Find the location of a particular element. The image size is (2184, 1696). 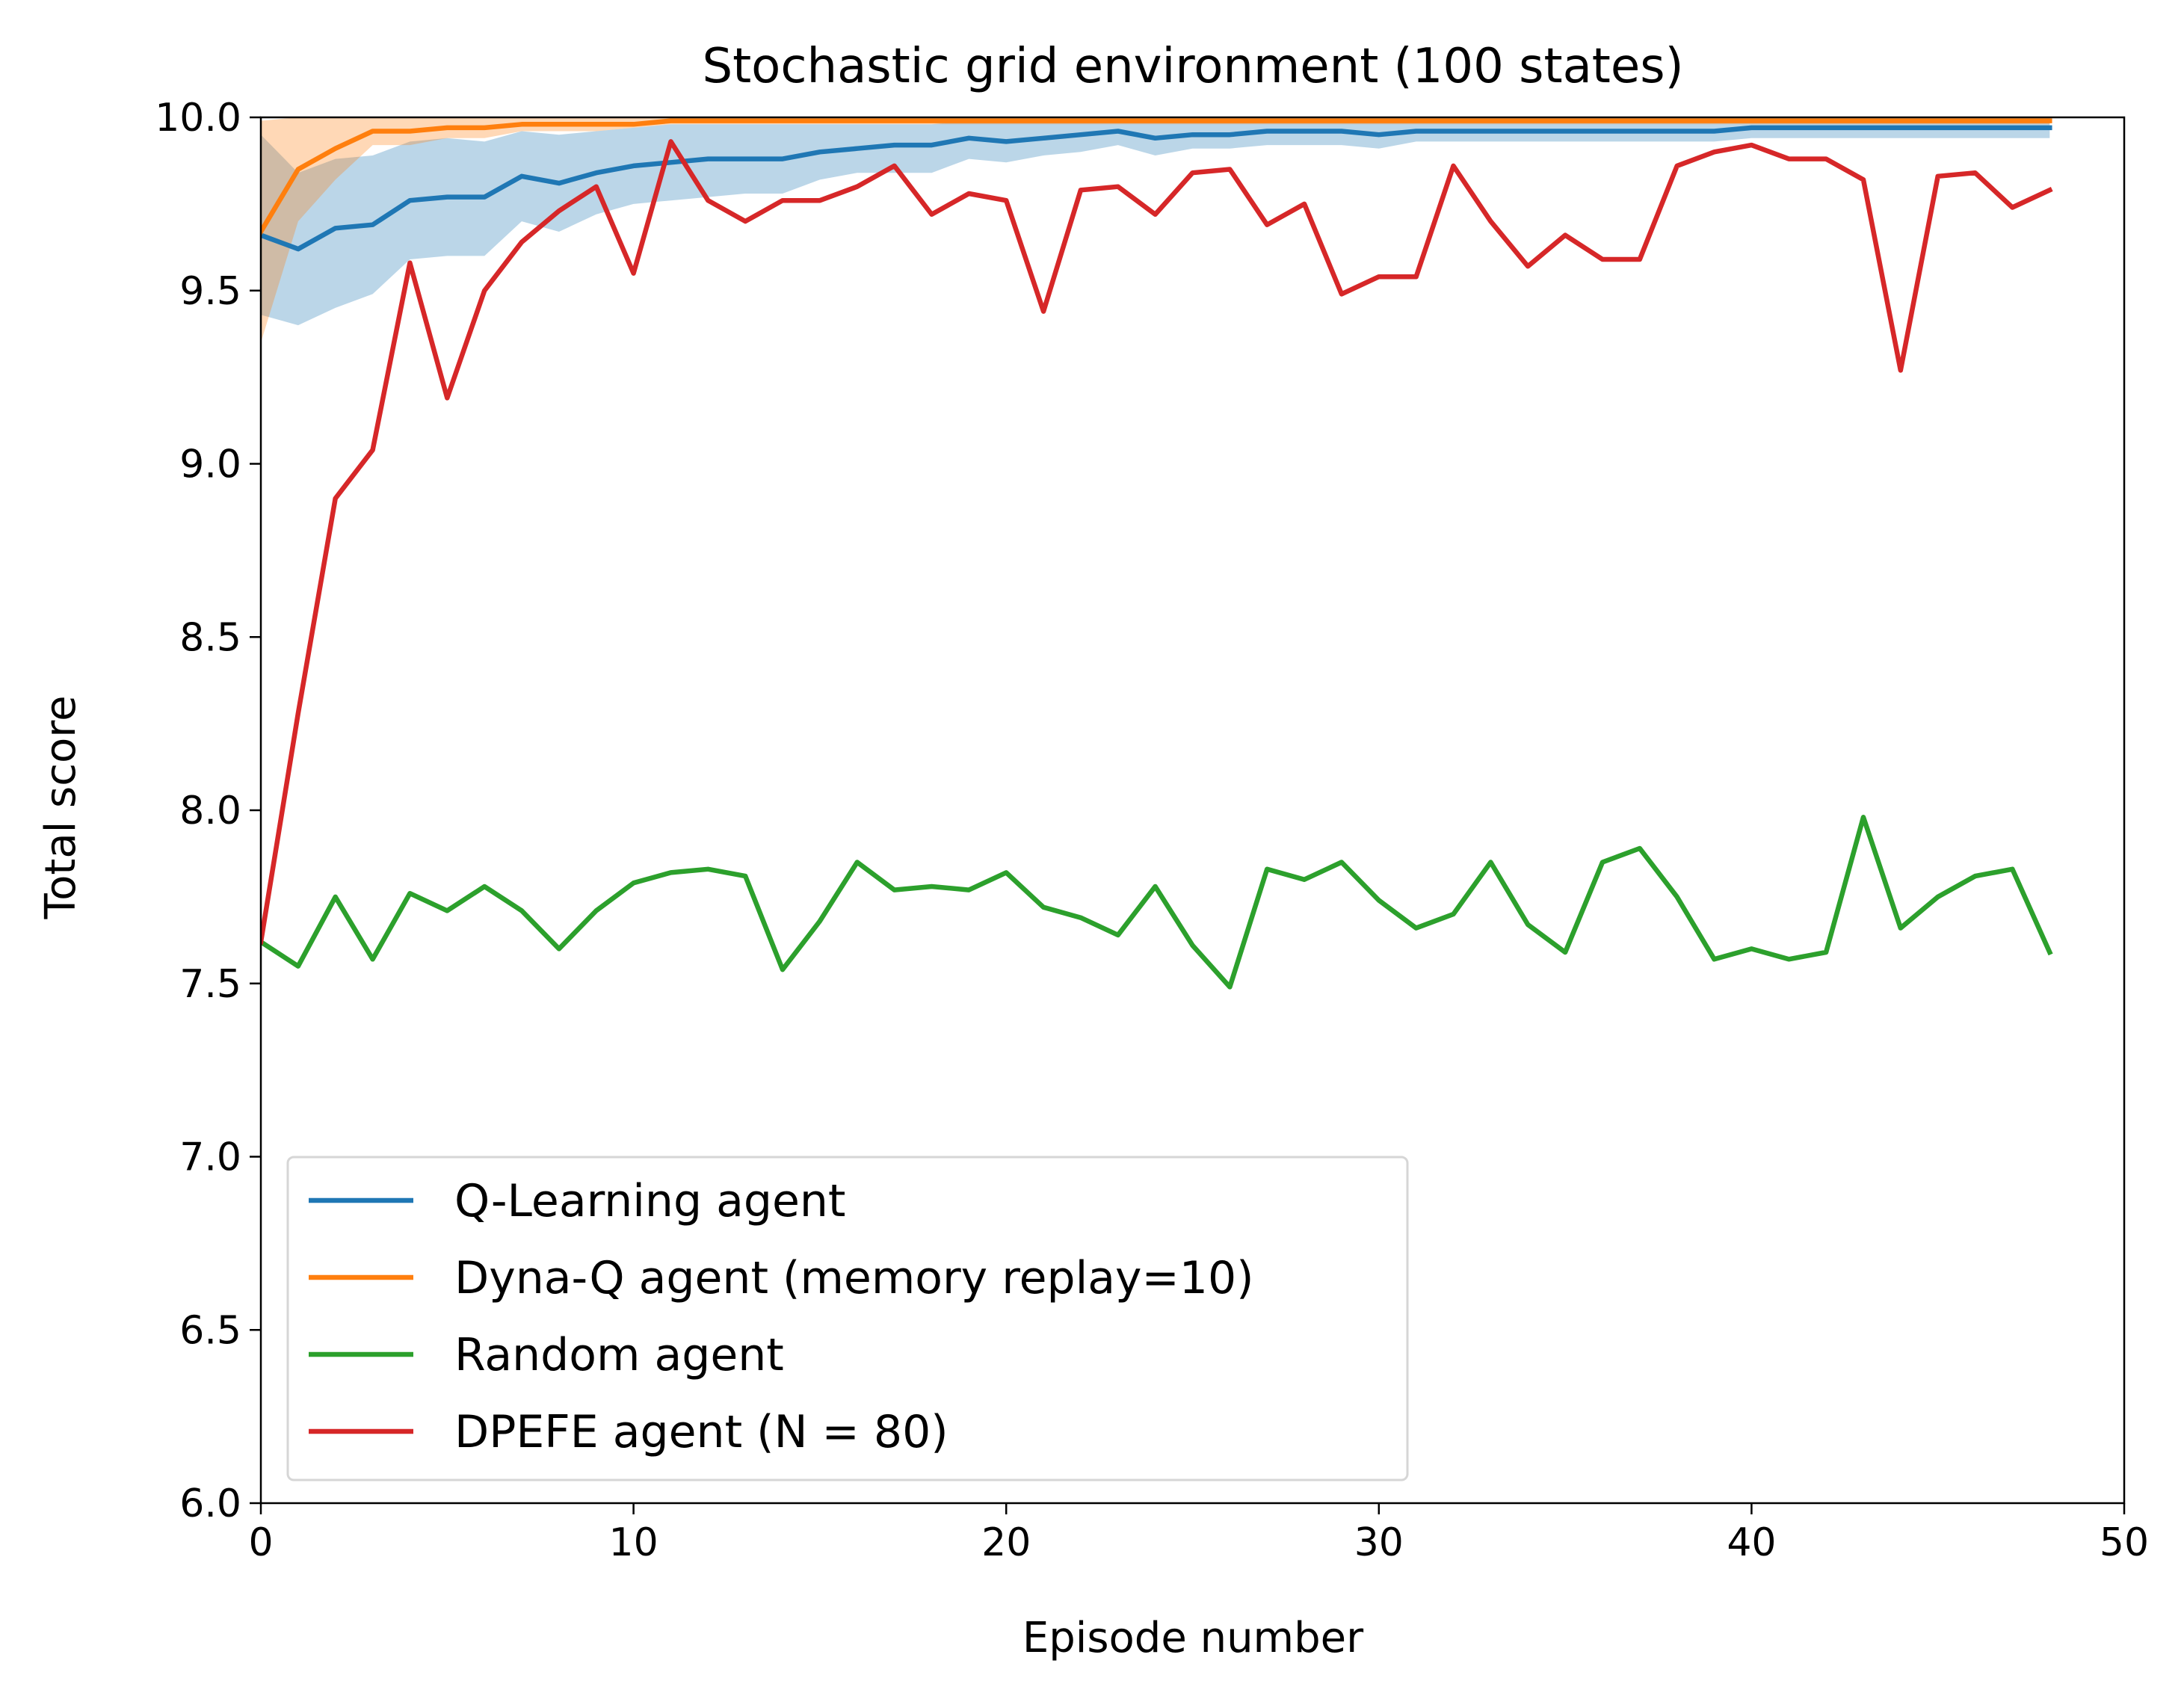

band-q-learning-agent is located at coordinates (1155, 223).